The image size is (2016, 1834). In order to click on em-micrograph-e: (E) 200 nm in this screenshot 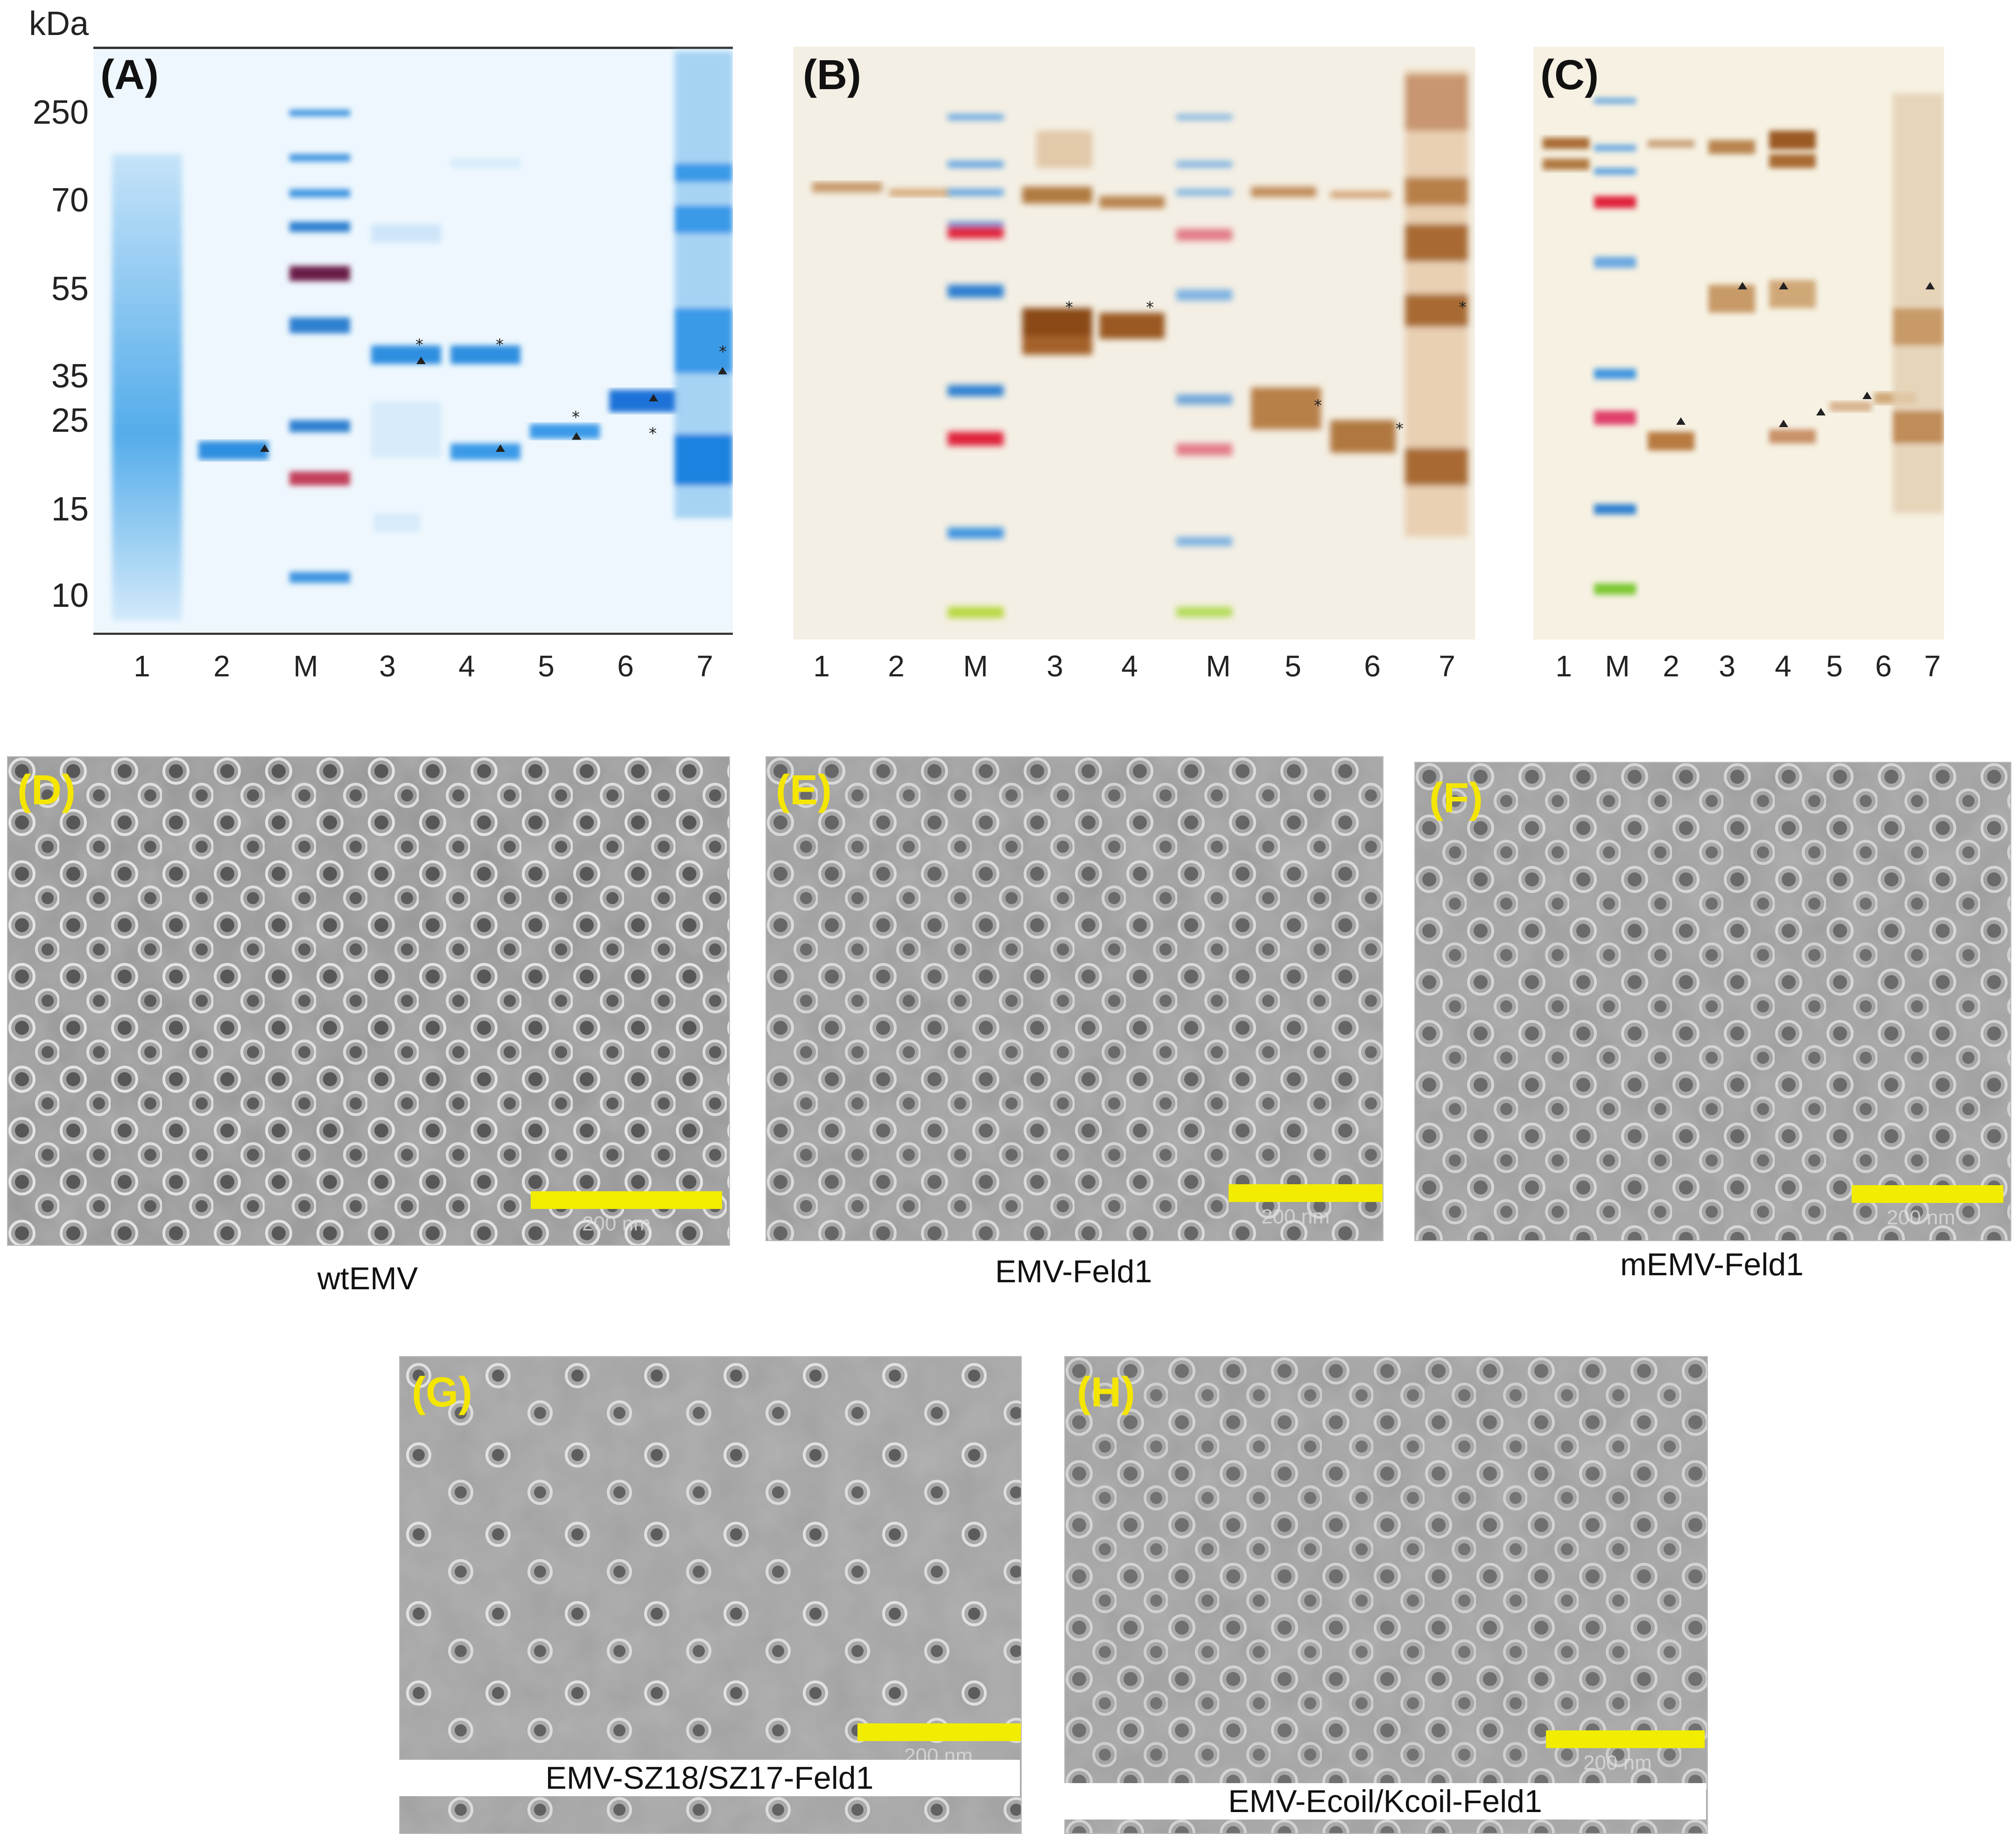, I will do `click(1075, 999)`.